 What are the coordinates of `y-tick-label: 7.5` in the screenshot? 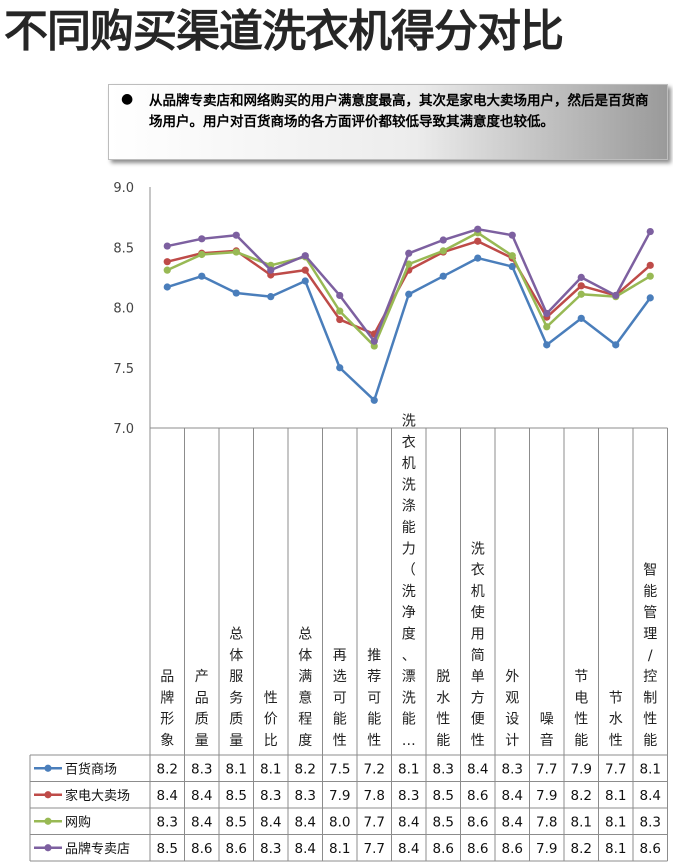 It's located at (123, 369).